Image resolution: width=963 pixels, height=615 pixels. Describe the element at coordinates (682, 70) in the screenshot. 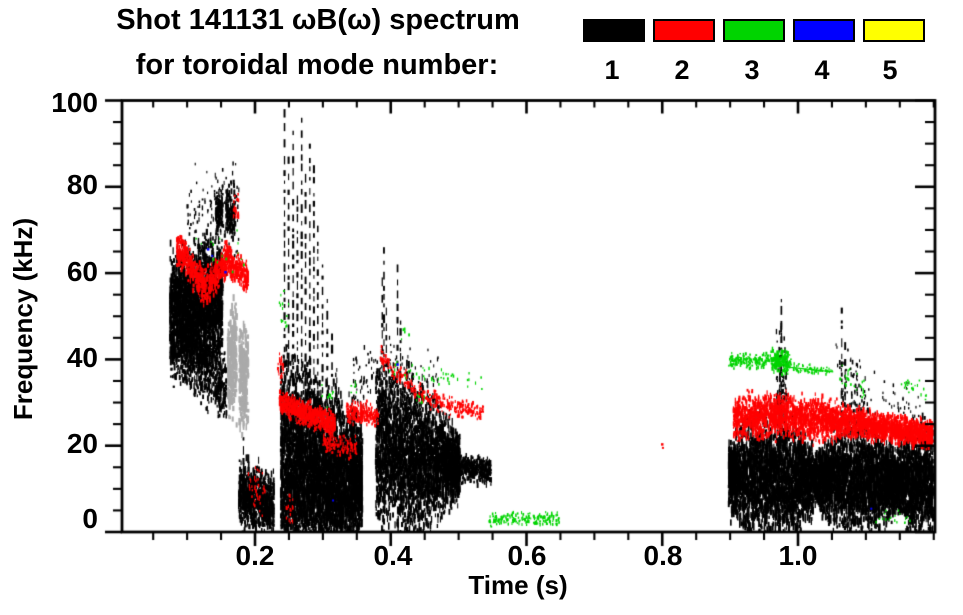

I see `legend-label-mode-2: 2` at that location.